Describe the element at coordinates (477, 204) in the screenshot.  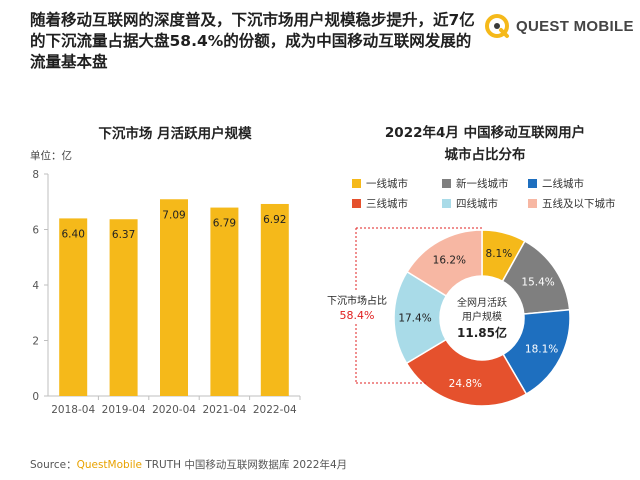
I see `legend-label: 四线城市` at that location.